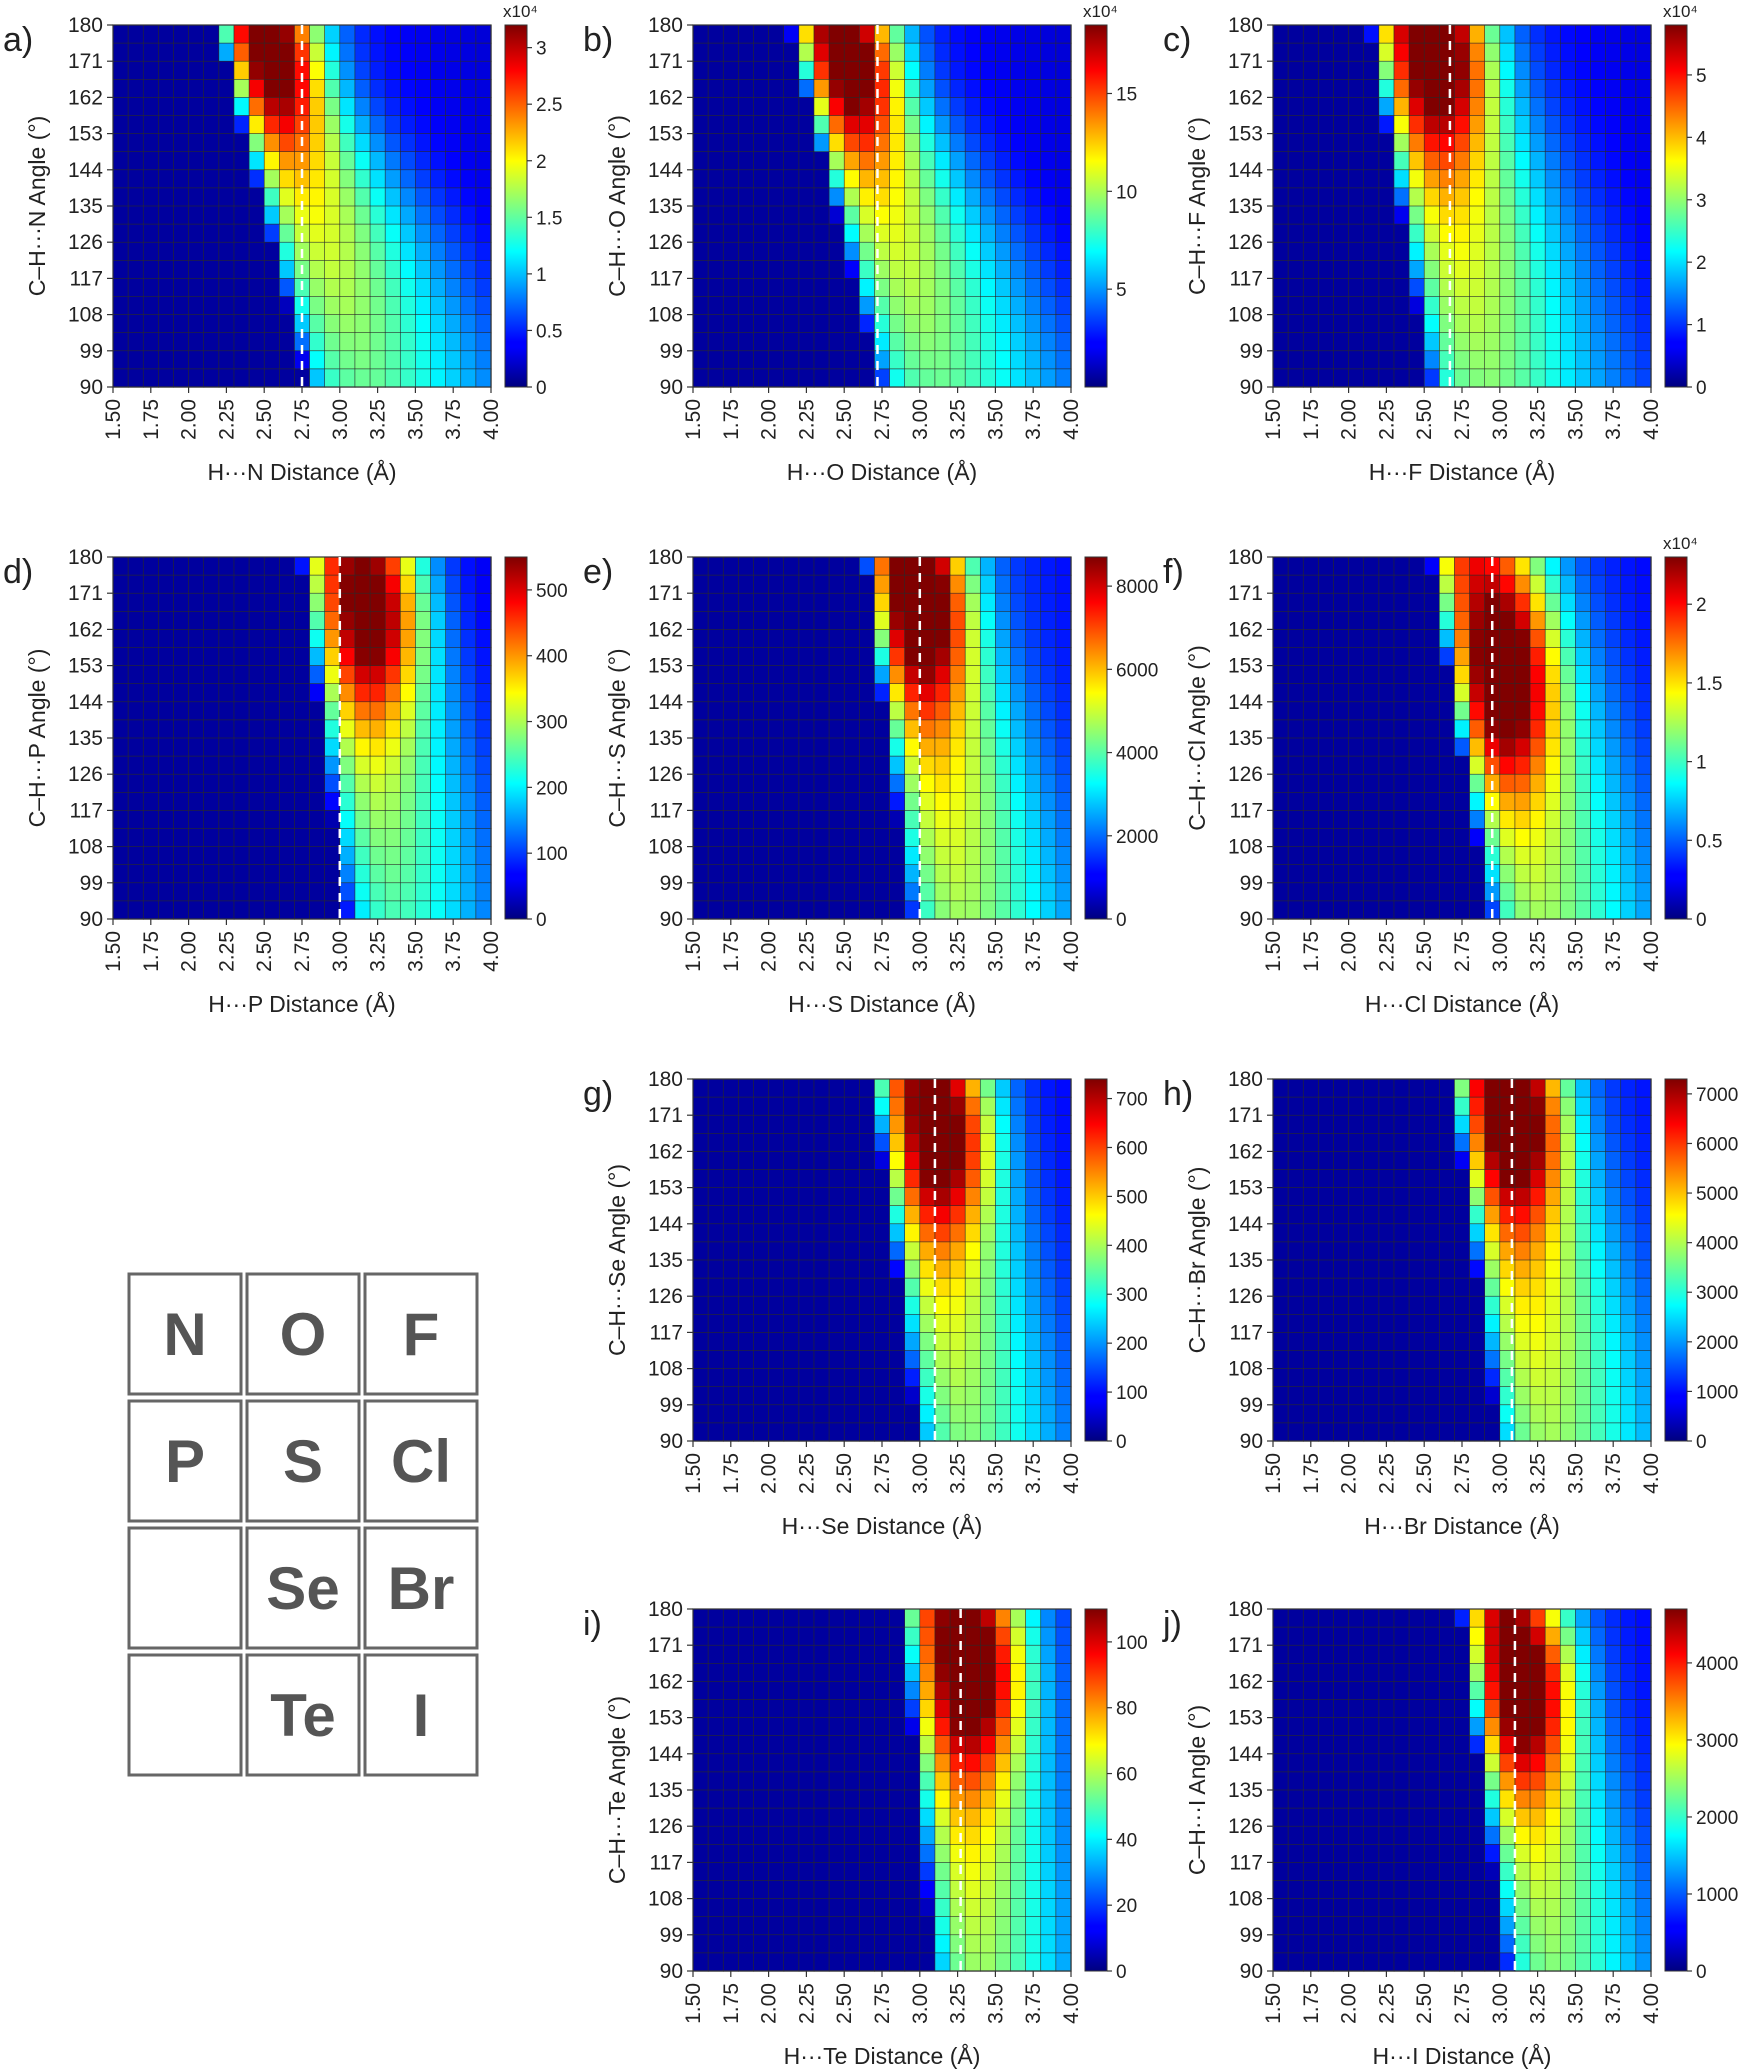 This screenshot has height=2070, width=1738. What do you see at coordinates (1386, 1473) in the screenshot?
I see `x-tick-label: 2.25` at bounding box center [1386, 1473].